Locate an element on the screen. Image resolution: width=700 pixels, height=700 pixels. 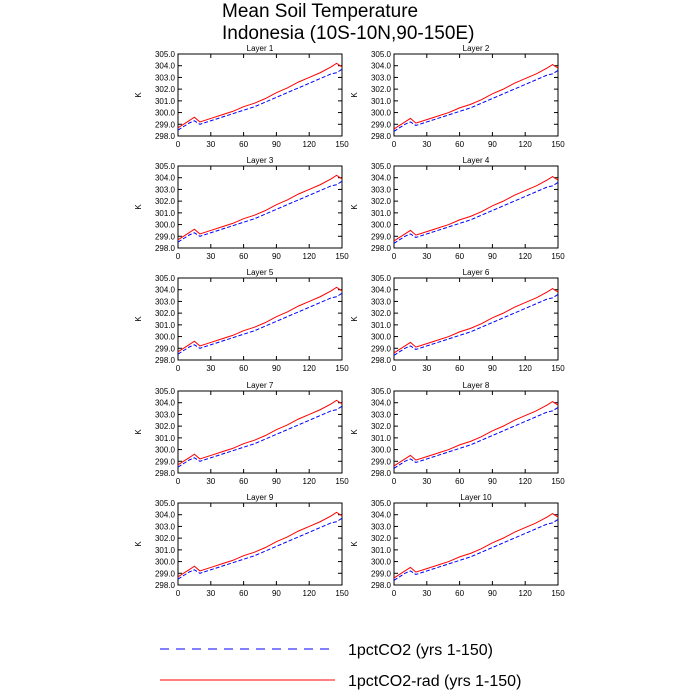
y-axis-label-layer-5: K is located at coordinates (138, 319).